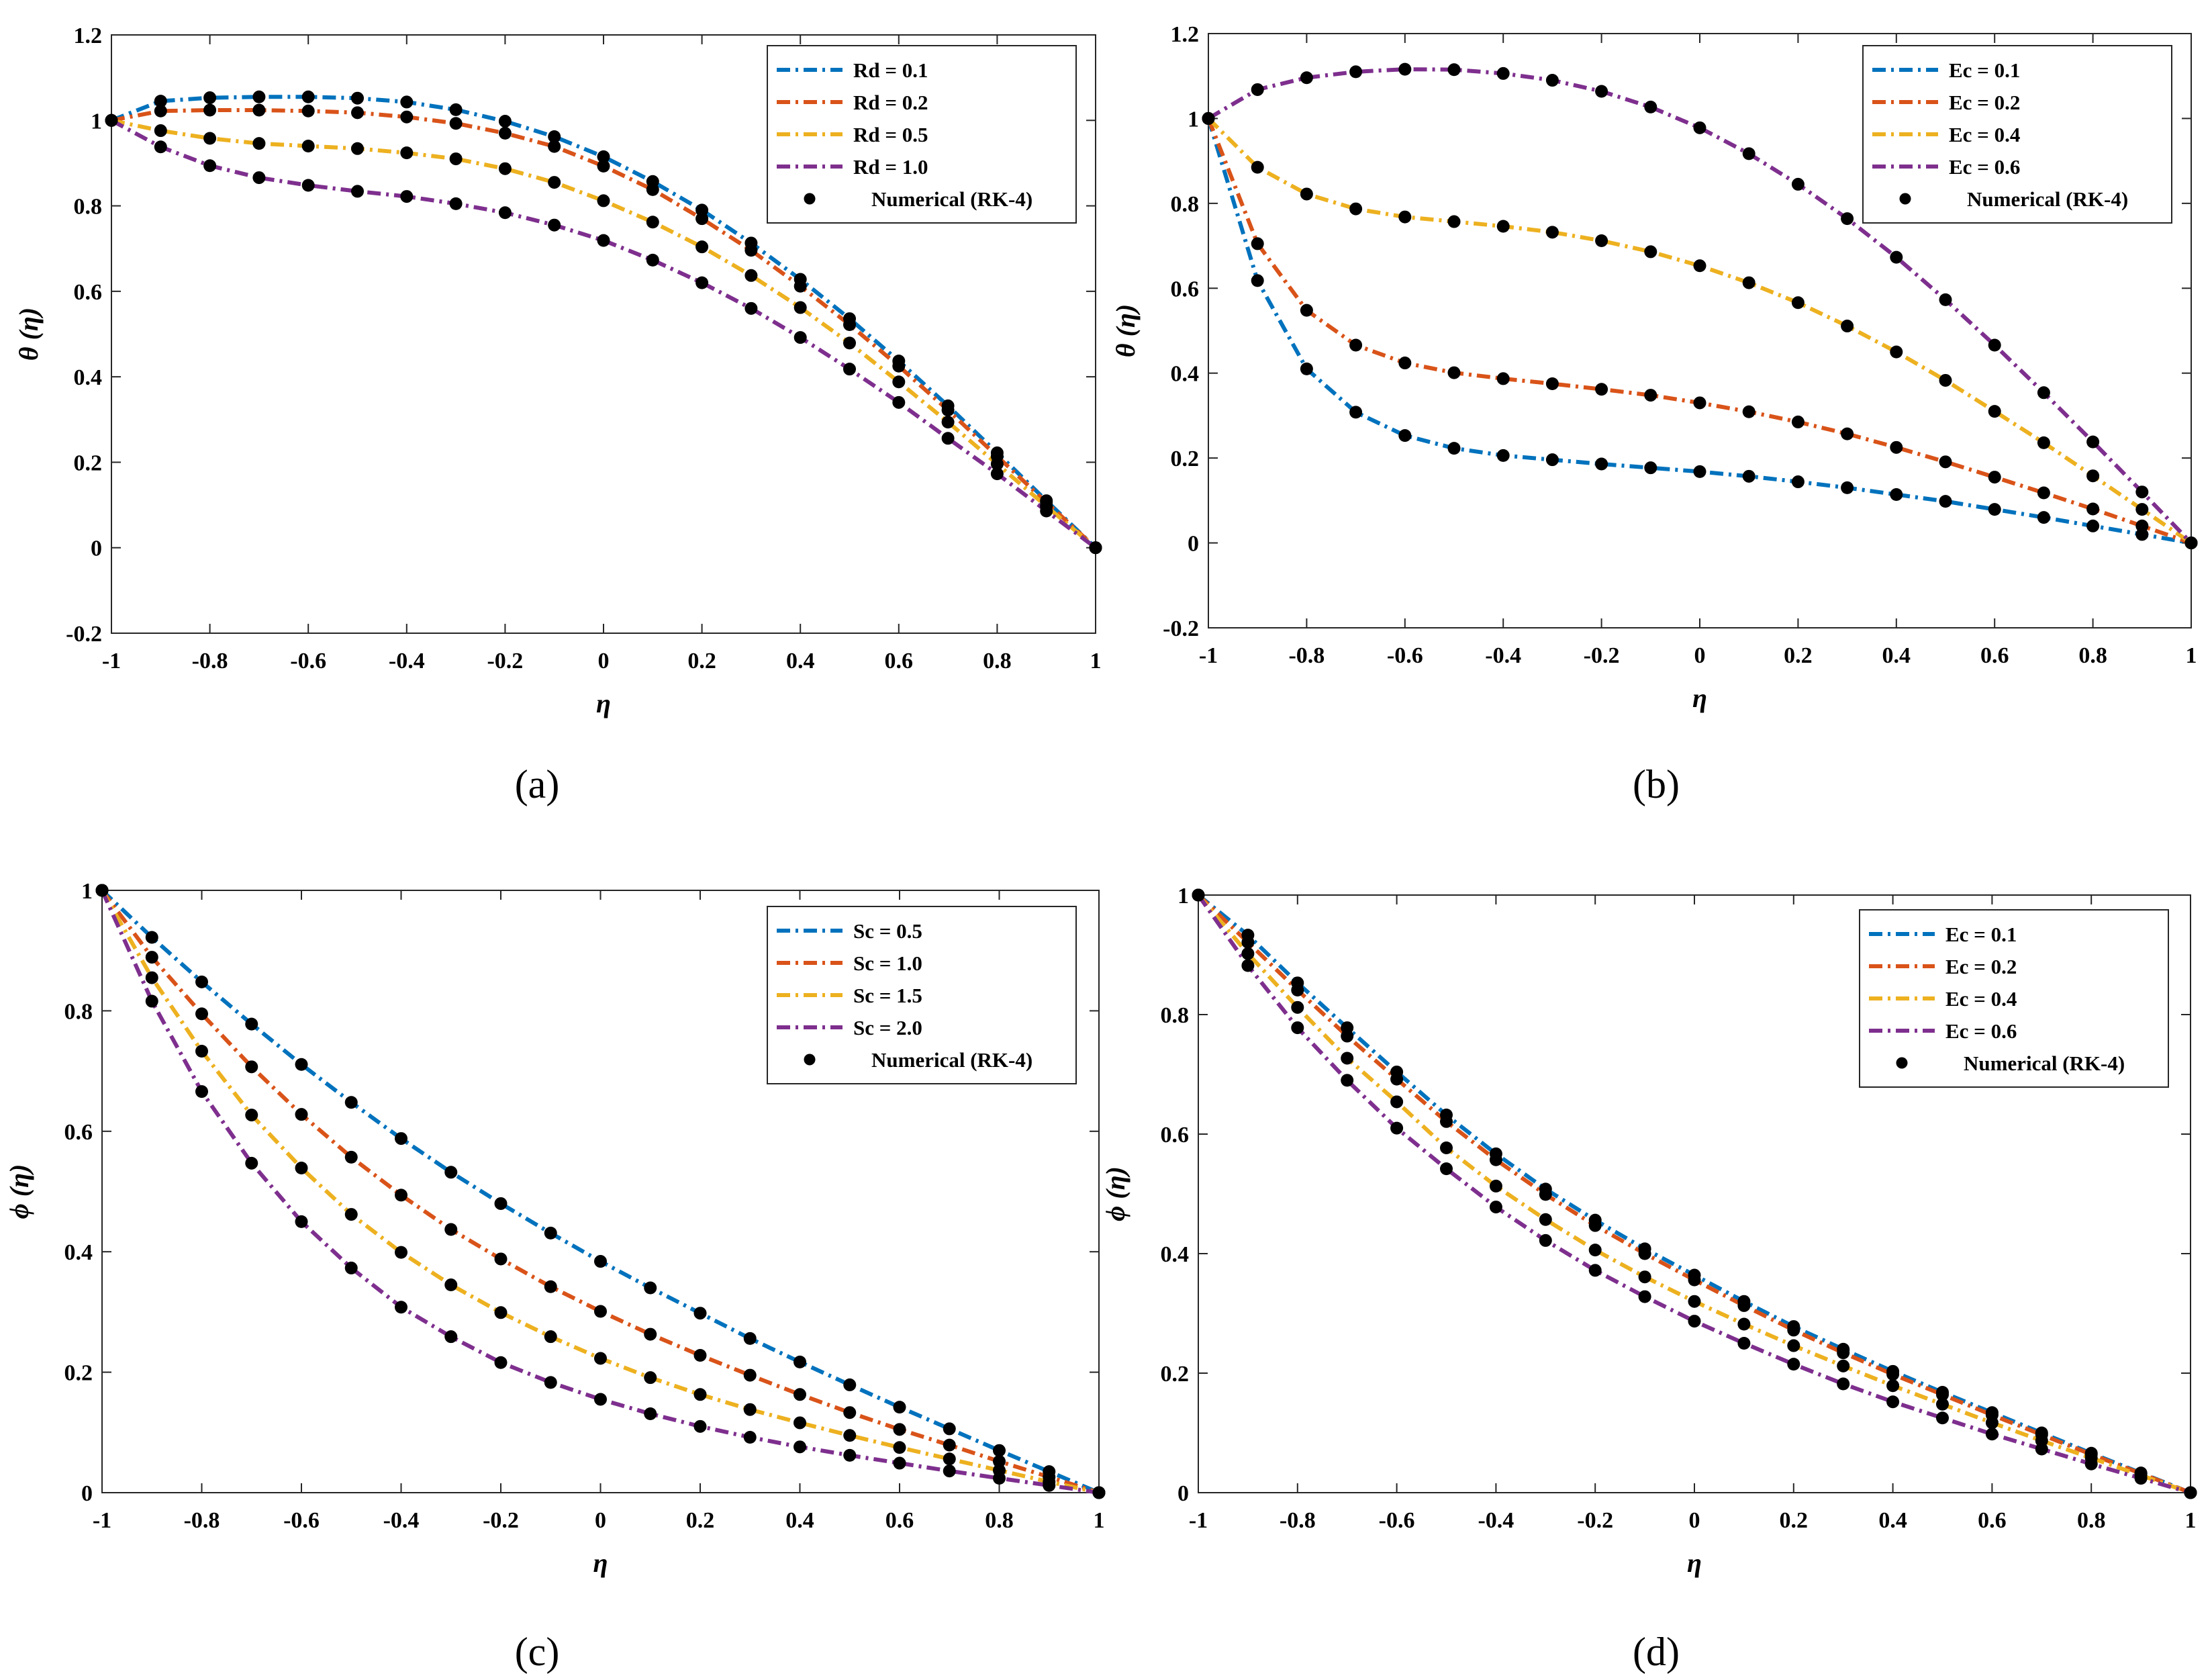 Image resolution: width=2212 pixels, height=1680 pixels. I want to click on x-tick-label: -0.6, so click(1397, 1521).